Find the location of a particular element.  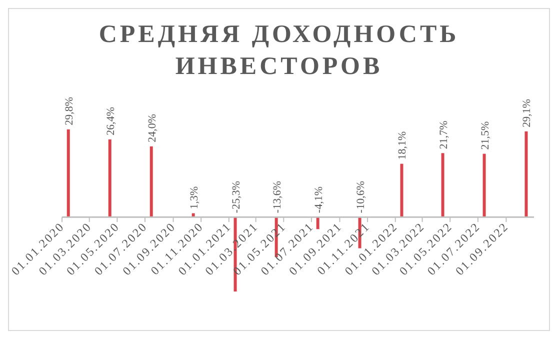

data-label: 29,1% is located at coordinates (527, 113).